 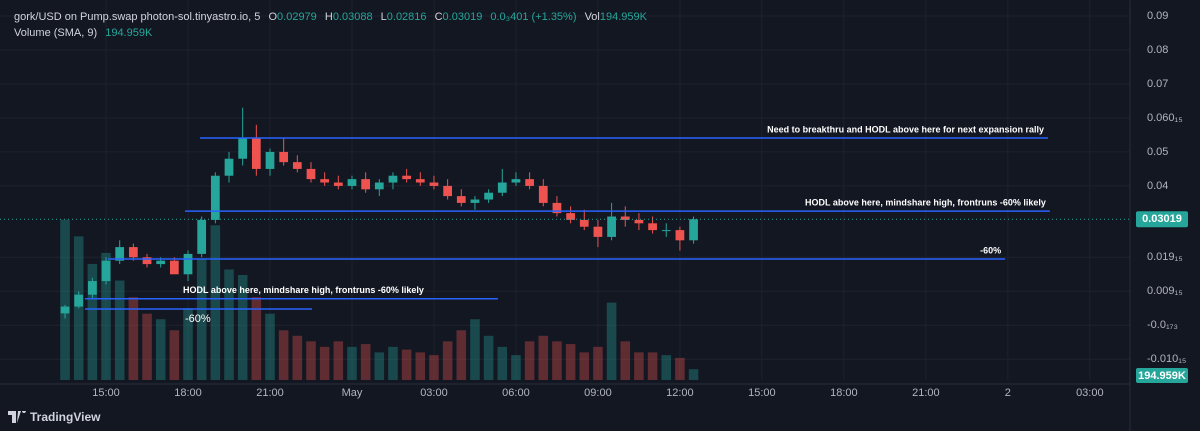 What do you see at coordinates (1166, 359) in the screenshot?
I see `y-tick-label: -0.010₁₅` at bounding box center [1166, 359].